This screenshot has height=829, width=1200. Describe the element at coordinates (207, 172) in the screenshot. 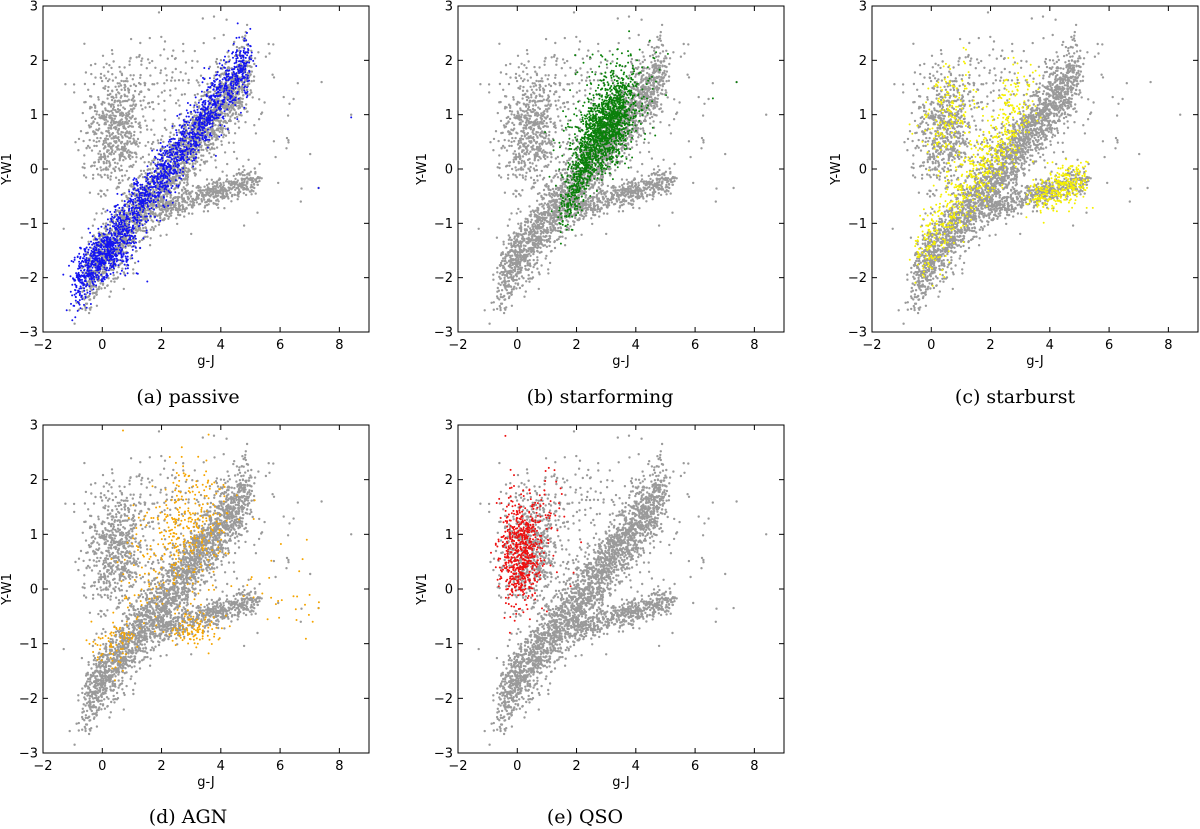

I see `series-passive-points` at that location.